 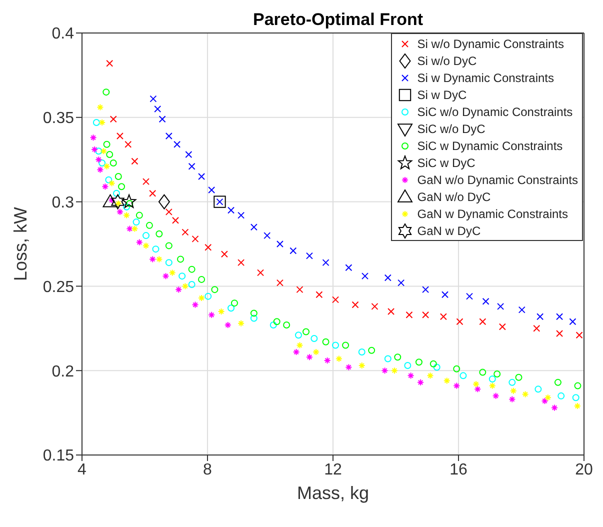 What do you see at coordinates (449, 231) in the screenshot?
I see `legend-label: GaN w DyC` at bounding box center [449, 231].